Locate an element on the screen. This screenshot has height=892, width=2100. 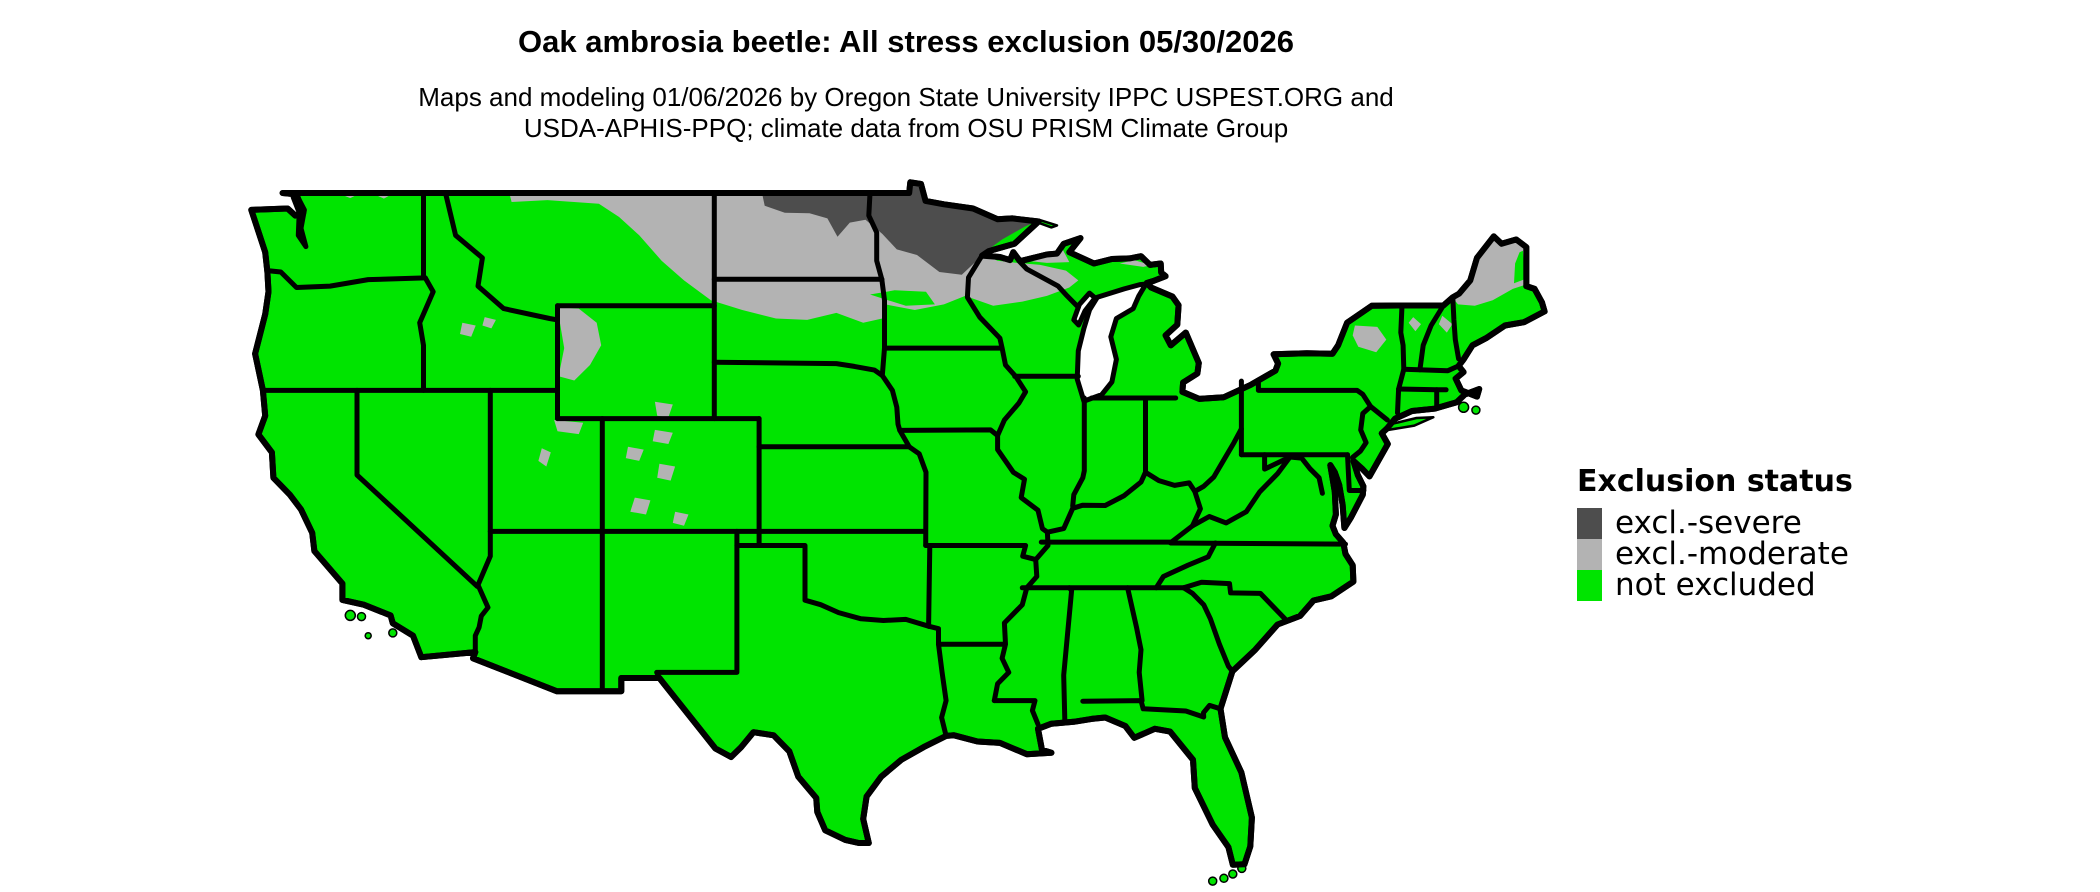
legend-label-not-excluded: not excluded is located at coordinates (1715, 585).